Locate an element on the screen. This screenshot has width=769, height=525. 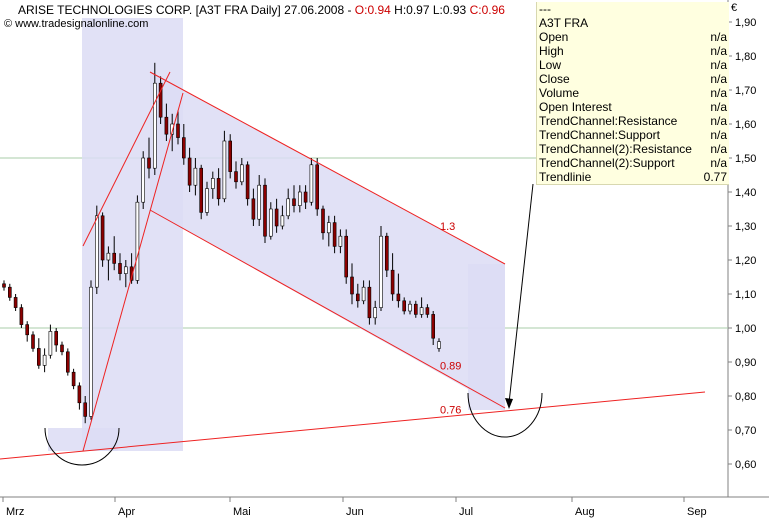
title-low: L:0.93 is located at coordinates (448, 10).